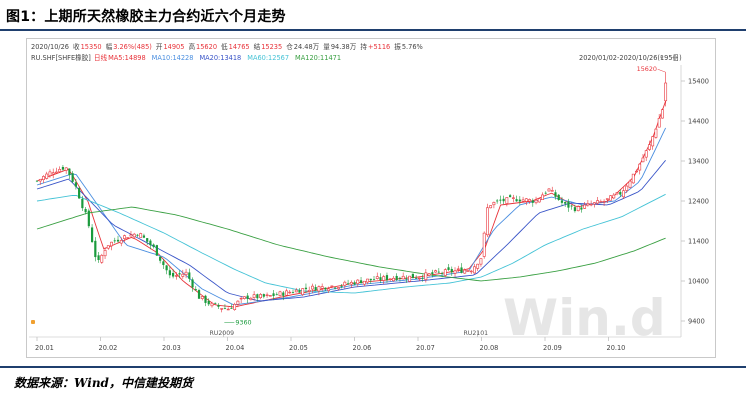 The height and width of the screenshot is (408, 746). I want to click on info-oi: 24.48万, so click(307, 47).